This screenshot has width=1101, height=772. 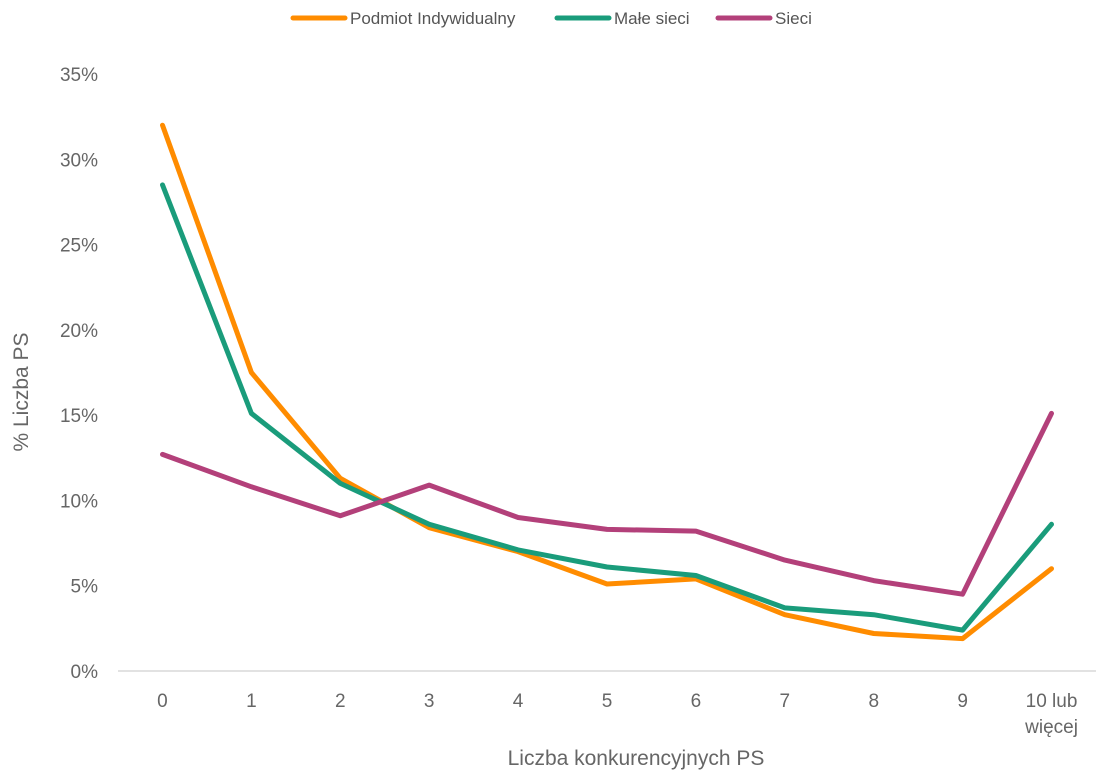 What do you see at coordinates (607, 701) in the screenshot?
I see `x-tick-label: 5` at bounding box center [607, 701].